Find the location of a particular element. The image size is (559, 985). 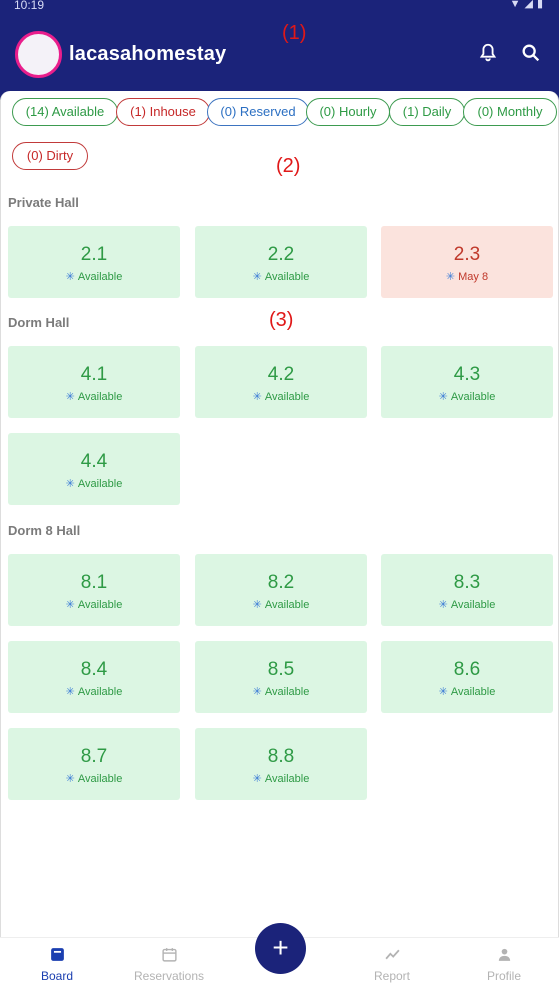

room-number: 4.2 is located at coordinates (281, 374).